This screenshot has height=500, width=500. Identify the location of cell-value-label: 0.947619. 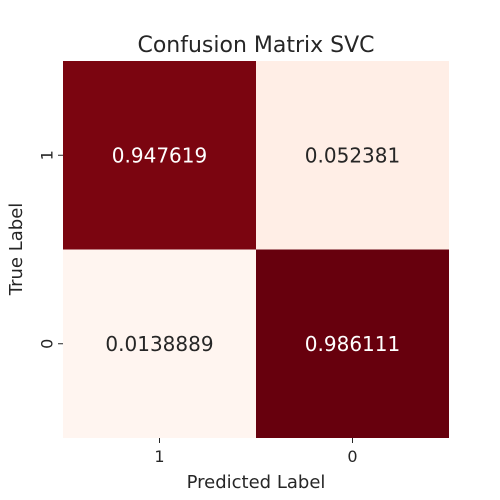
(159, 155).